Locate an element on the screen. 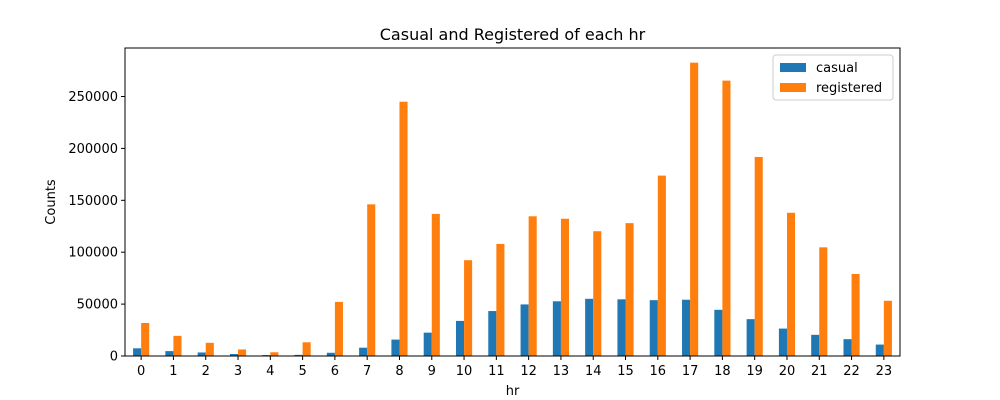 This screenshot has width=1000, height=400. x-tick-label: 3 is located at coordinates (238, 371).